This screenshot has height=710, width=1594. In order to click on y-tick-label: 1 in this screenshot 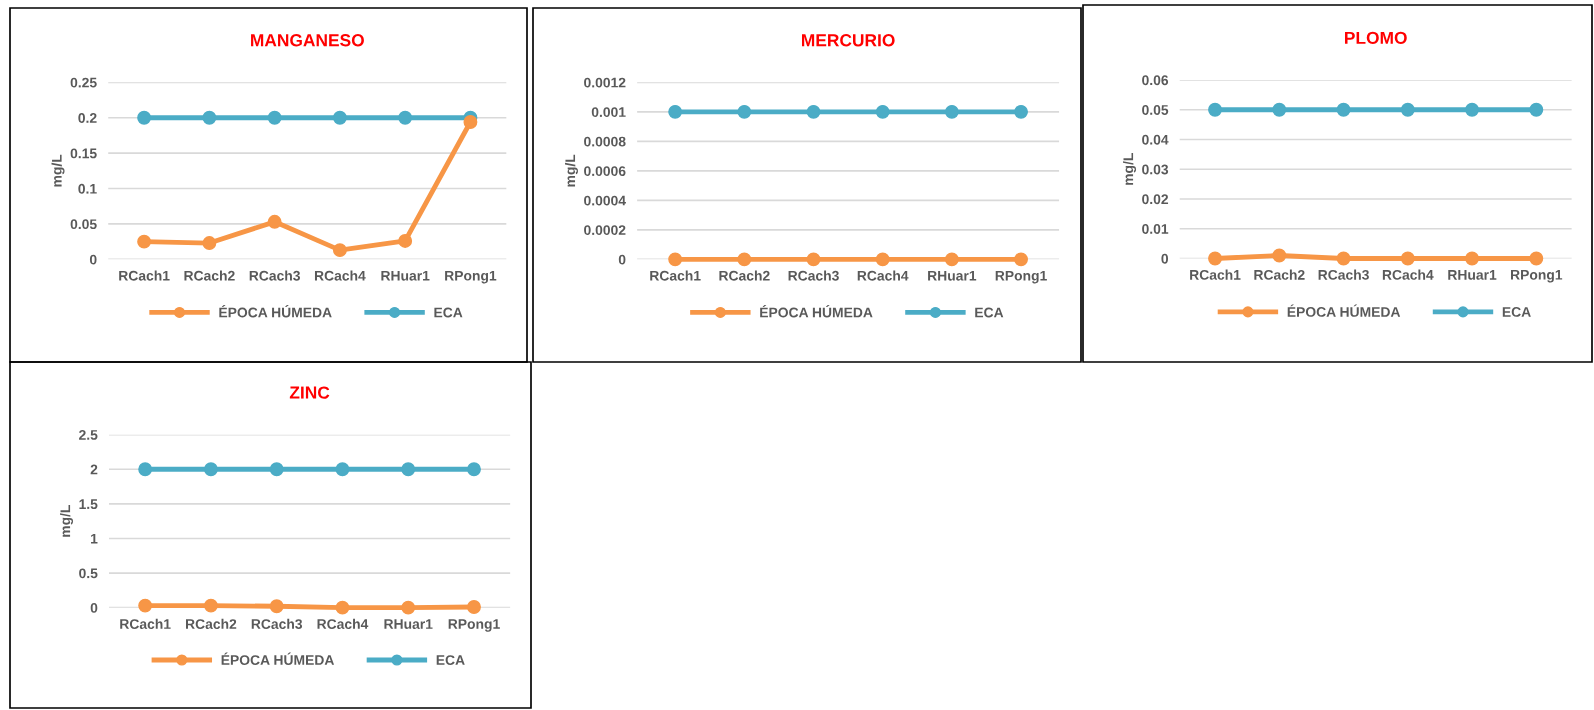, I will do `click(94, 538)`.